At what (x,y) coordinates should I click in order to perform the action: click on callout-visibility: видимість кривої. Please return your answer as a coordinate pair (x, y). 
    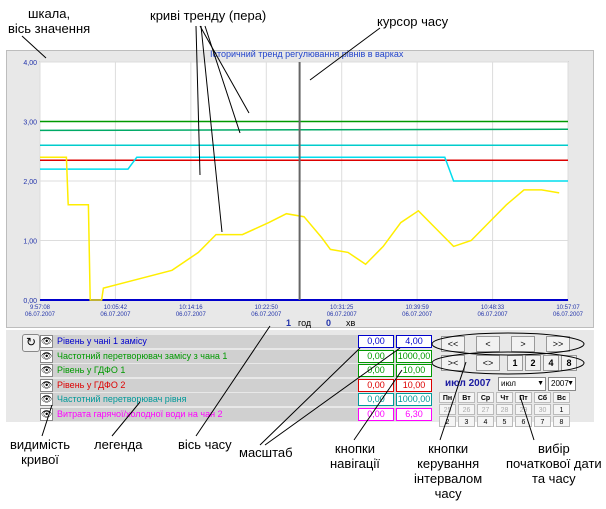
    Looking at the image, I should click on (40, 452).